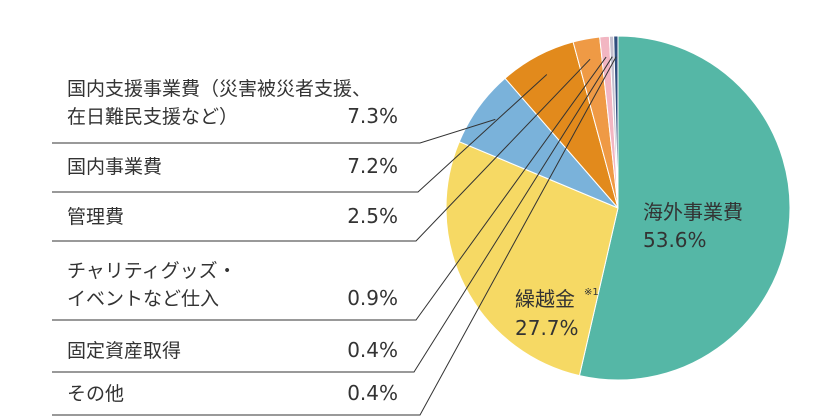 The width and height of the screenshot is (840, 420). I want to click on slice-label-overseas: 海外事業費, so click(693, 212).